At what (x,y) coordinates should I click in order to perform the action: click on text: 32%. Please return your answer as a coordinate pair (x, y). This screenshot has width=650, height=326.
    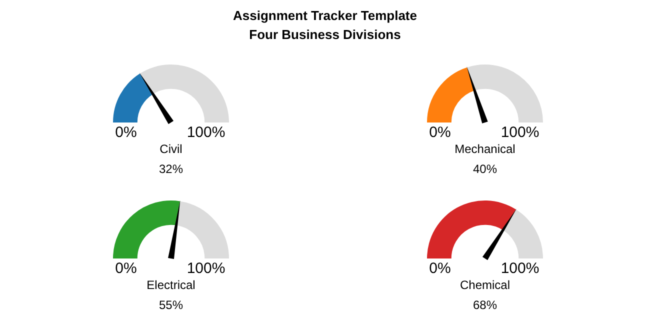
    Looking at the image, I should click on (171, 169).